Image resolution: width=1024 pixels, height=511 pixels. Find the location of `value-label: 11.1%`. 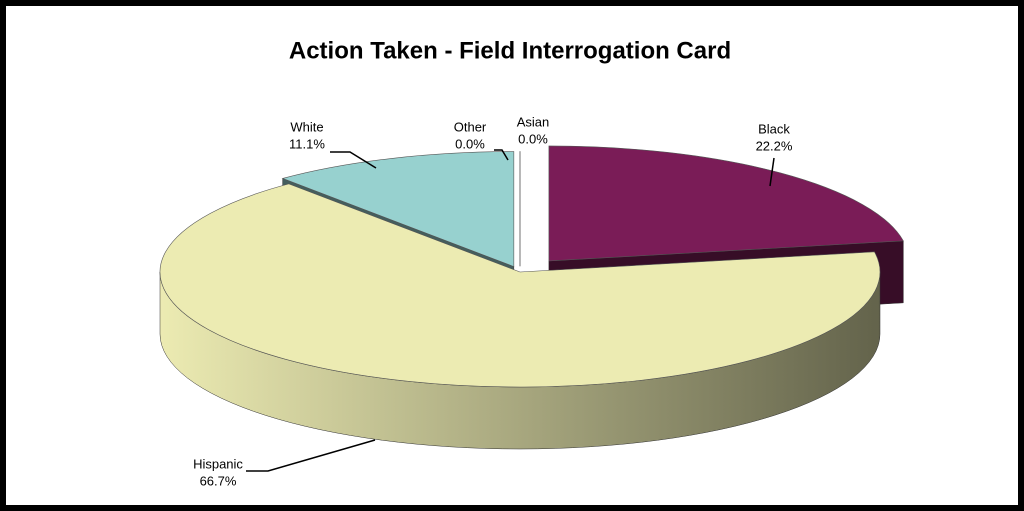

value-label: 11.1% is located at coordinates (307, 143).